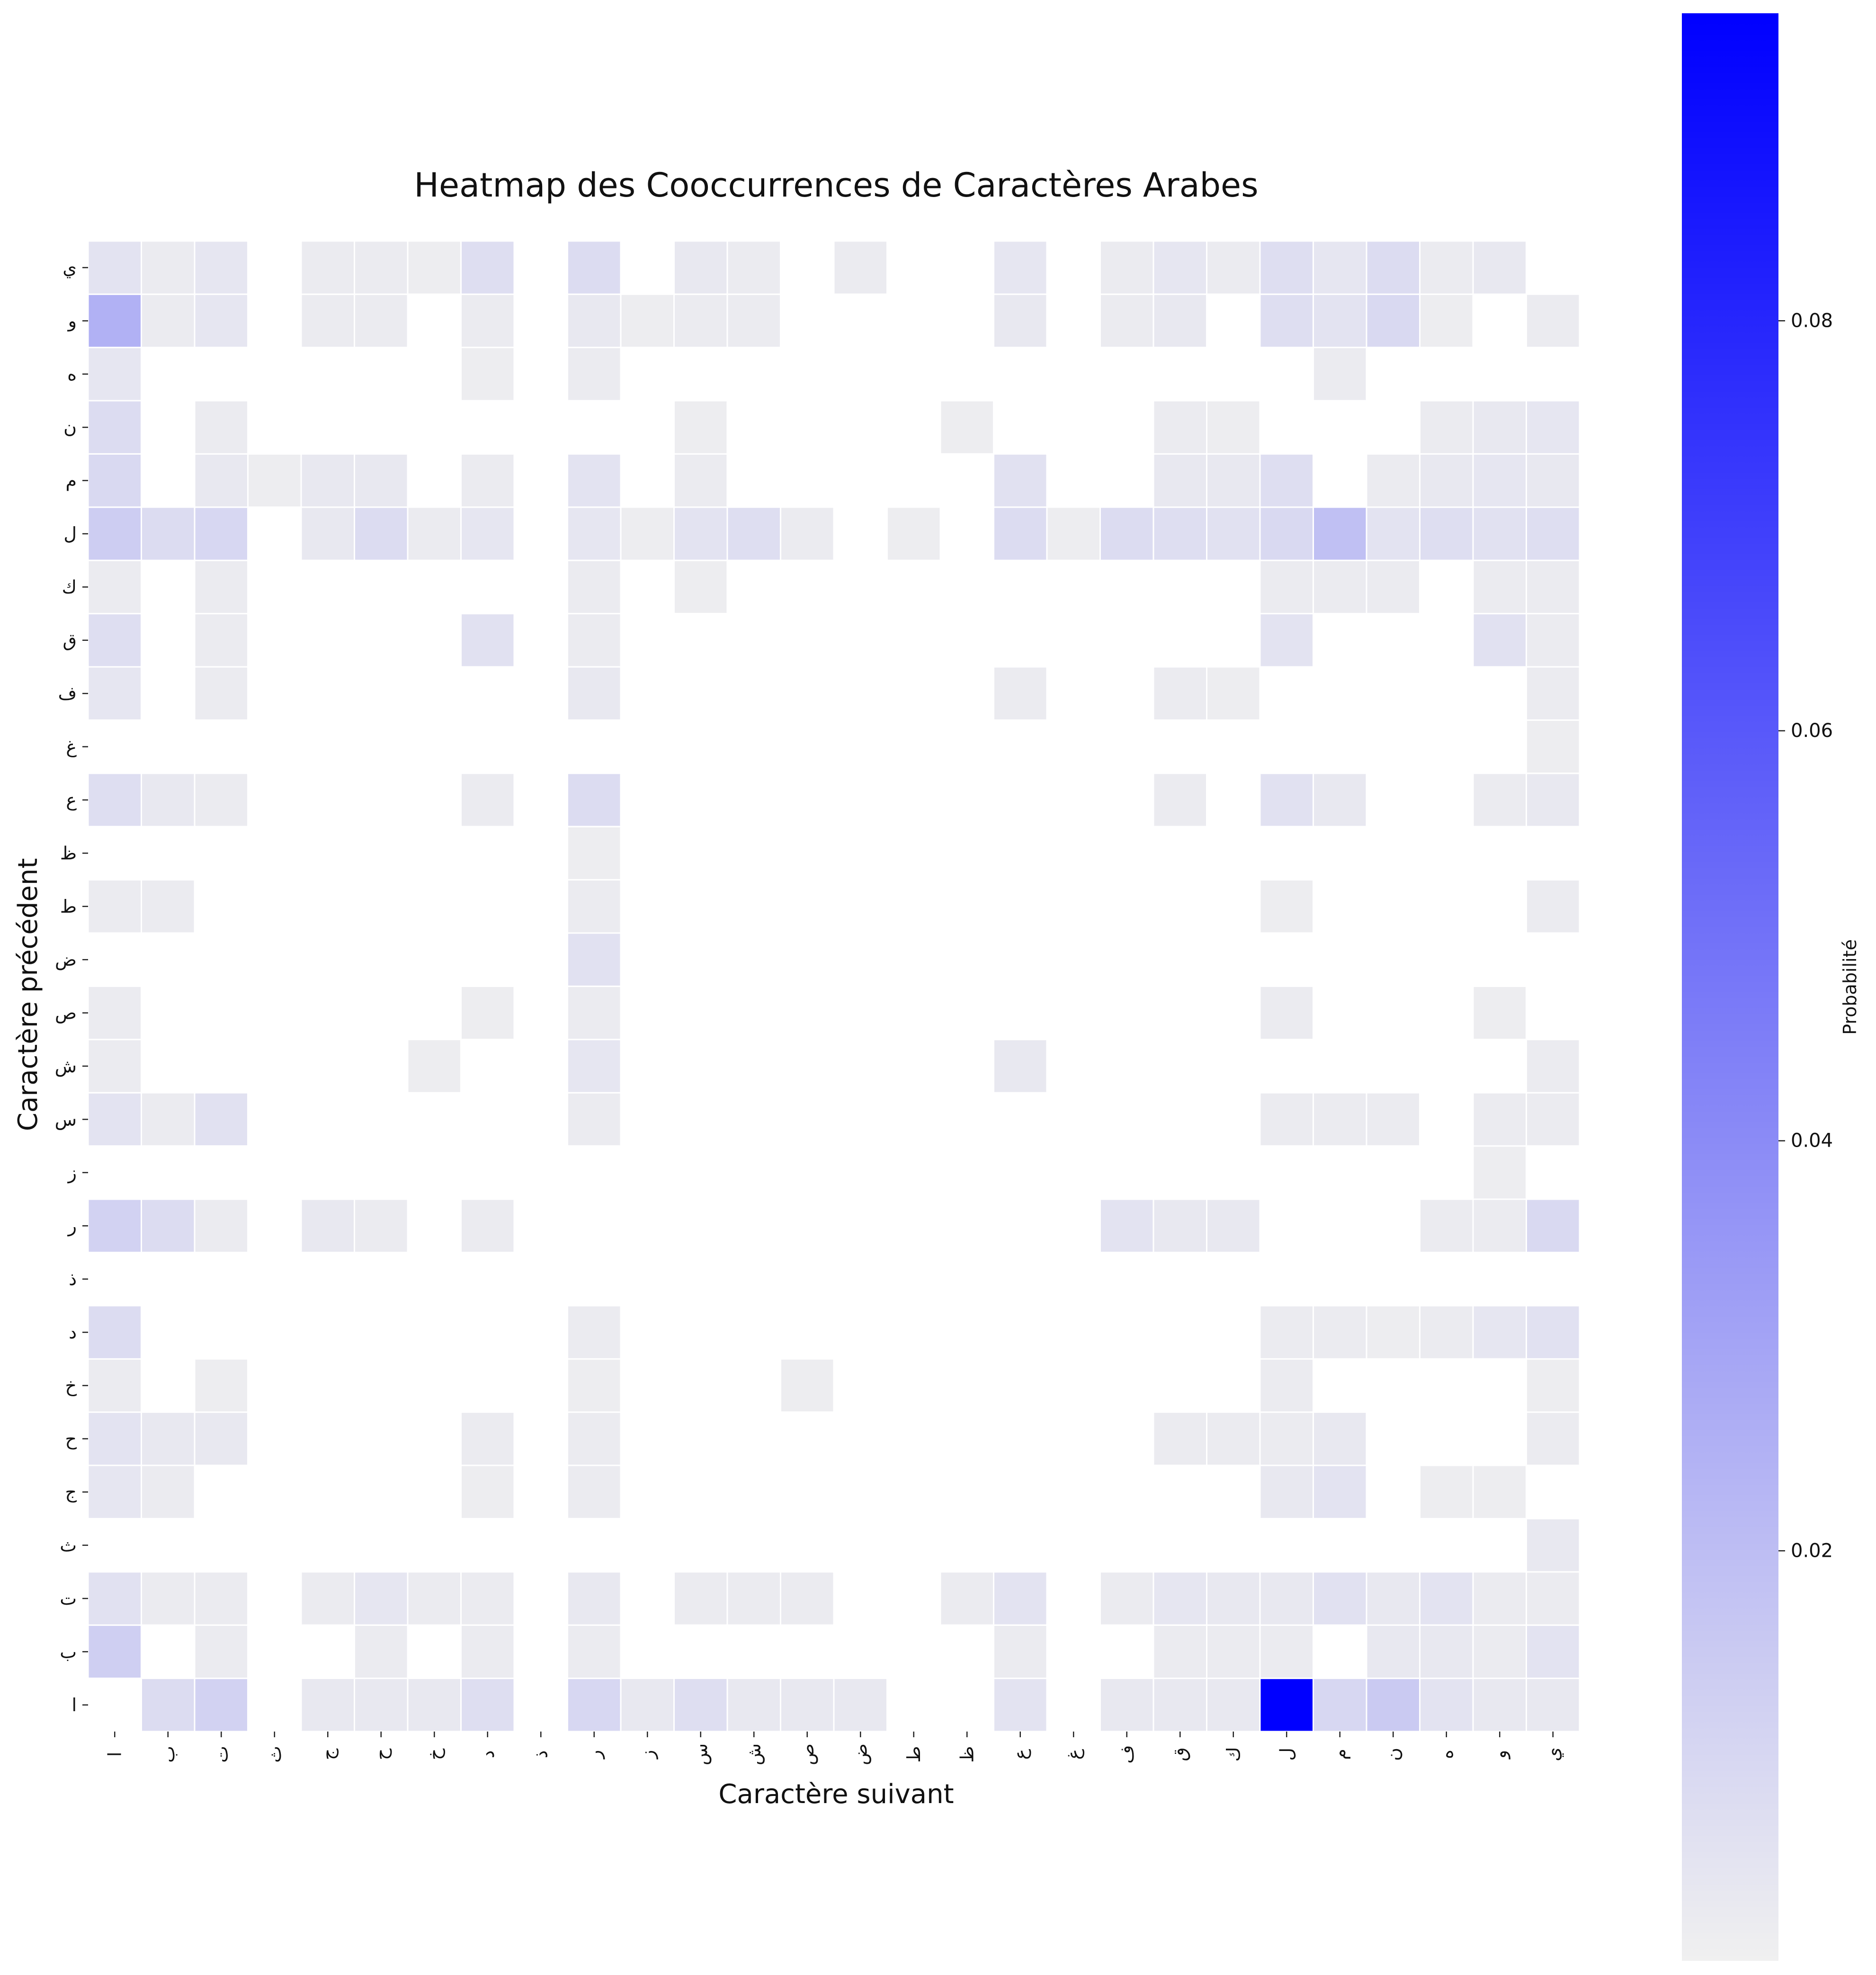  What do you see at coordinates (115, 1755) in the screenshot?
I see `x-tick-label: ا` at bounding box center [115, 1755].